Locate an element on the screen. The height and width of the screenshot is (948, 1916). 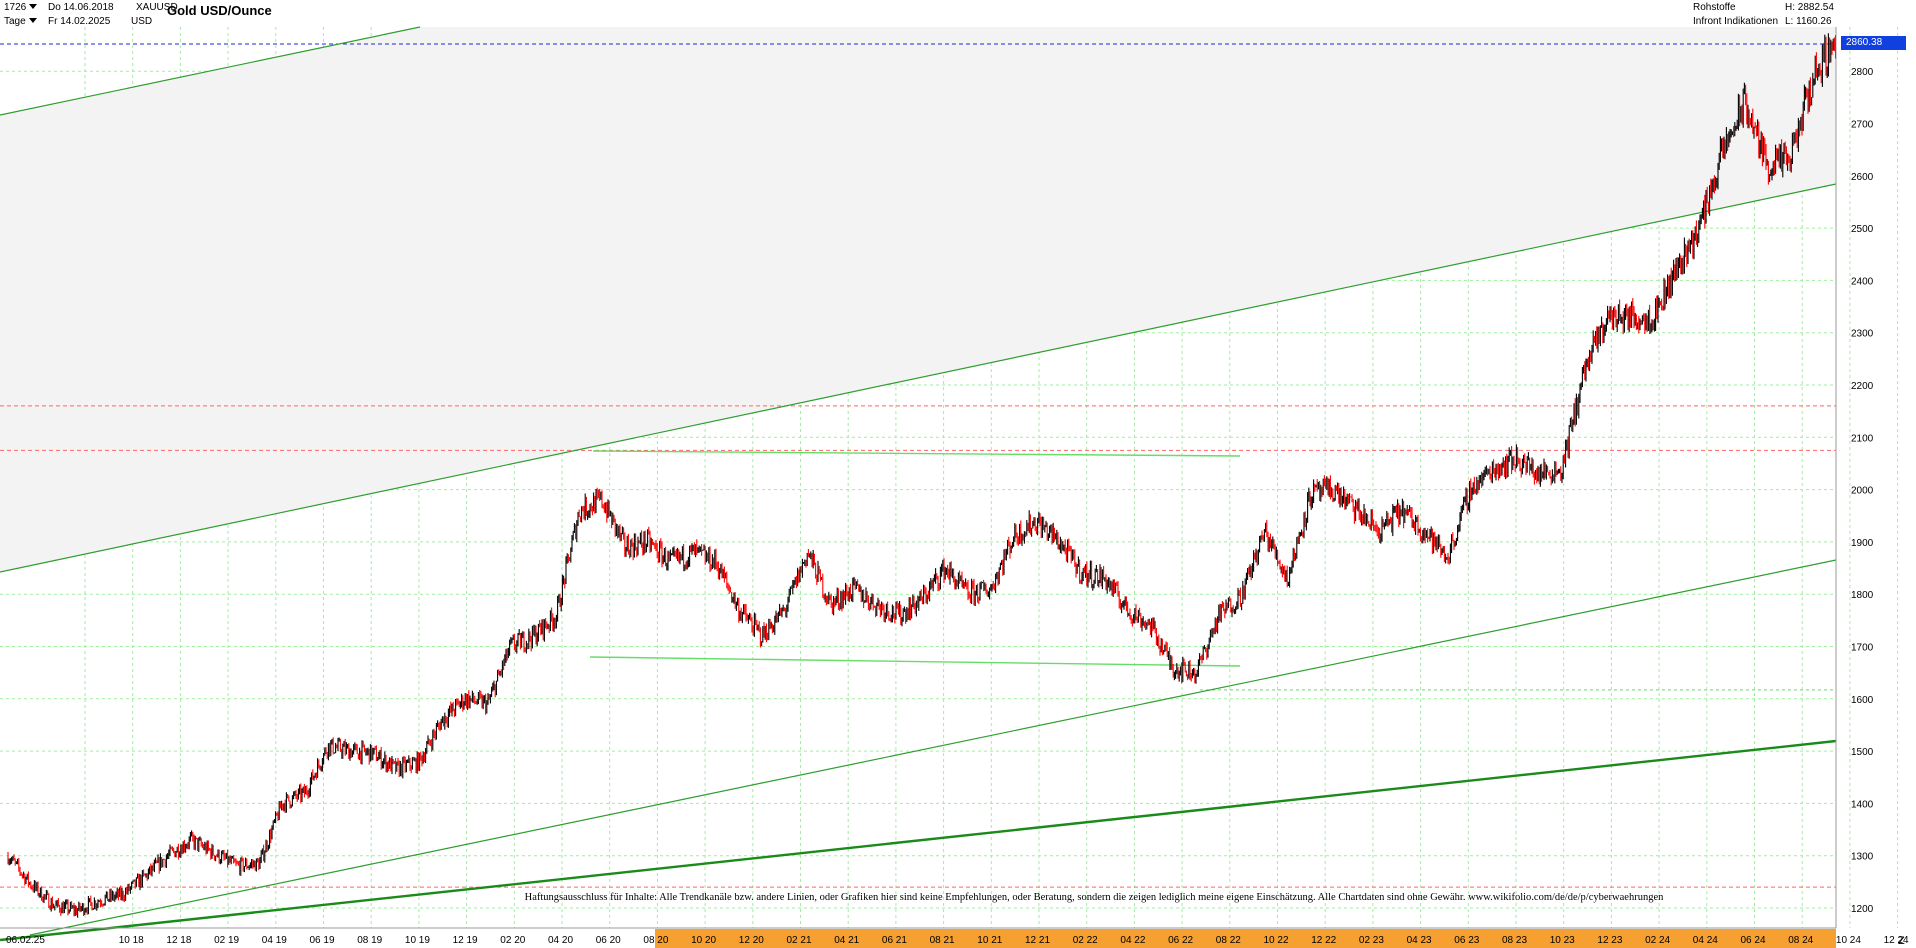
x-tick-label: 02 24 is located at coordinates (1657, 940).